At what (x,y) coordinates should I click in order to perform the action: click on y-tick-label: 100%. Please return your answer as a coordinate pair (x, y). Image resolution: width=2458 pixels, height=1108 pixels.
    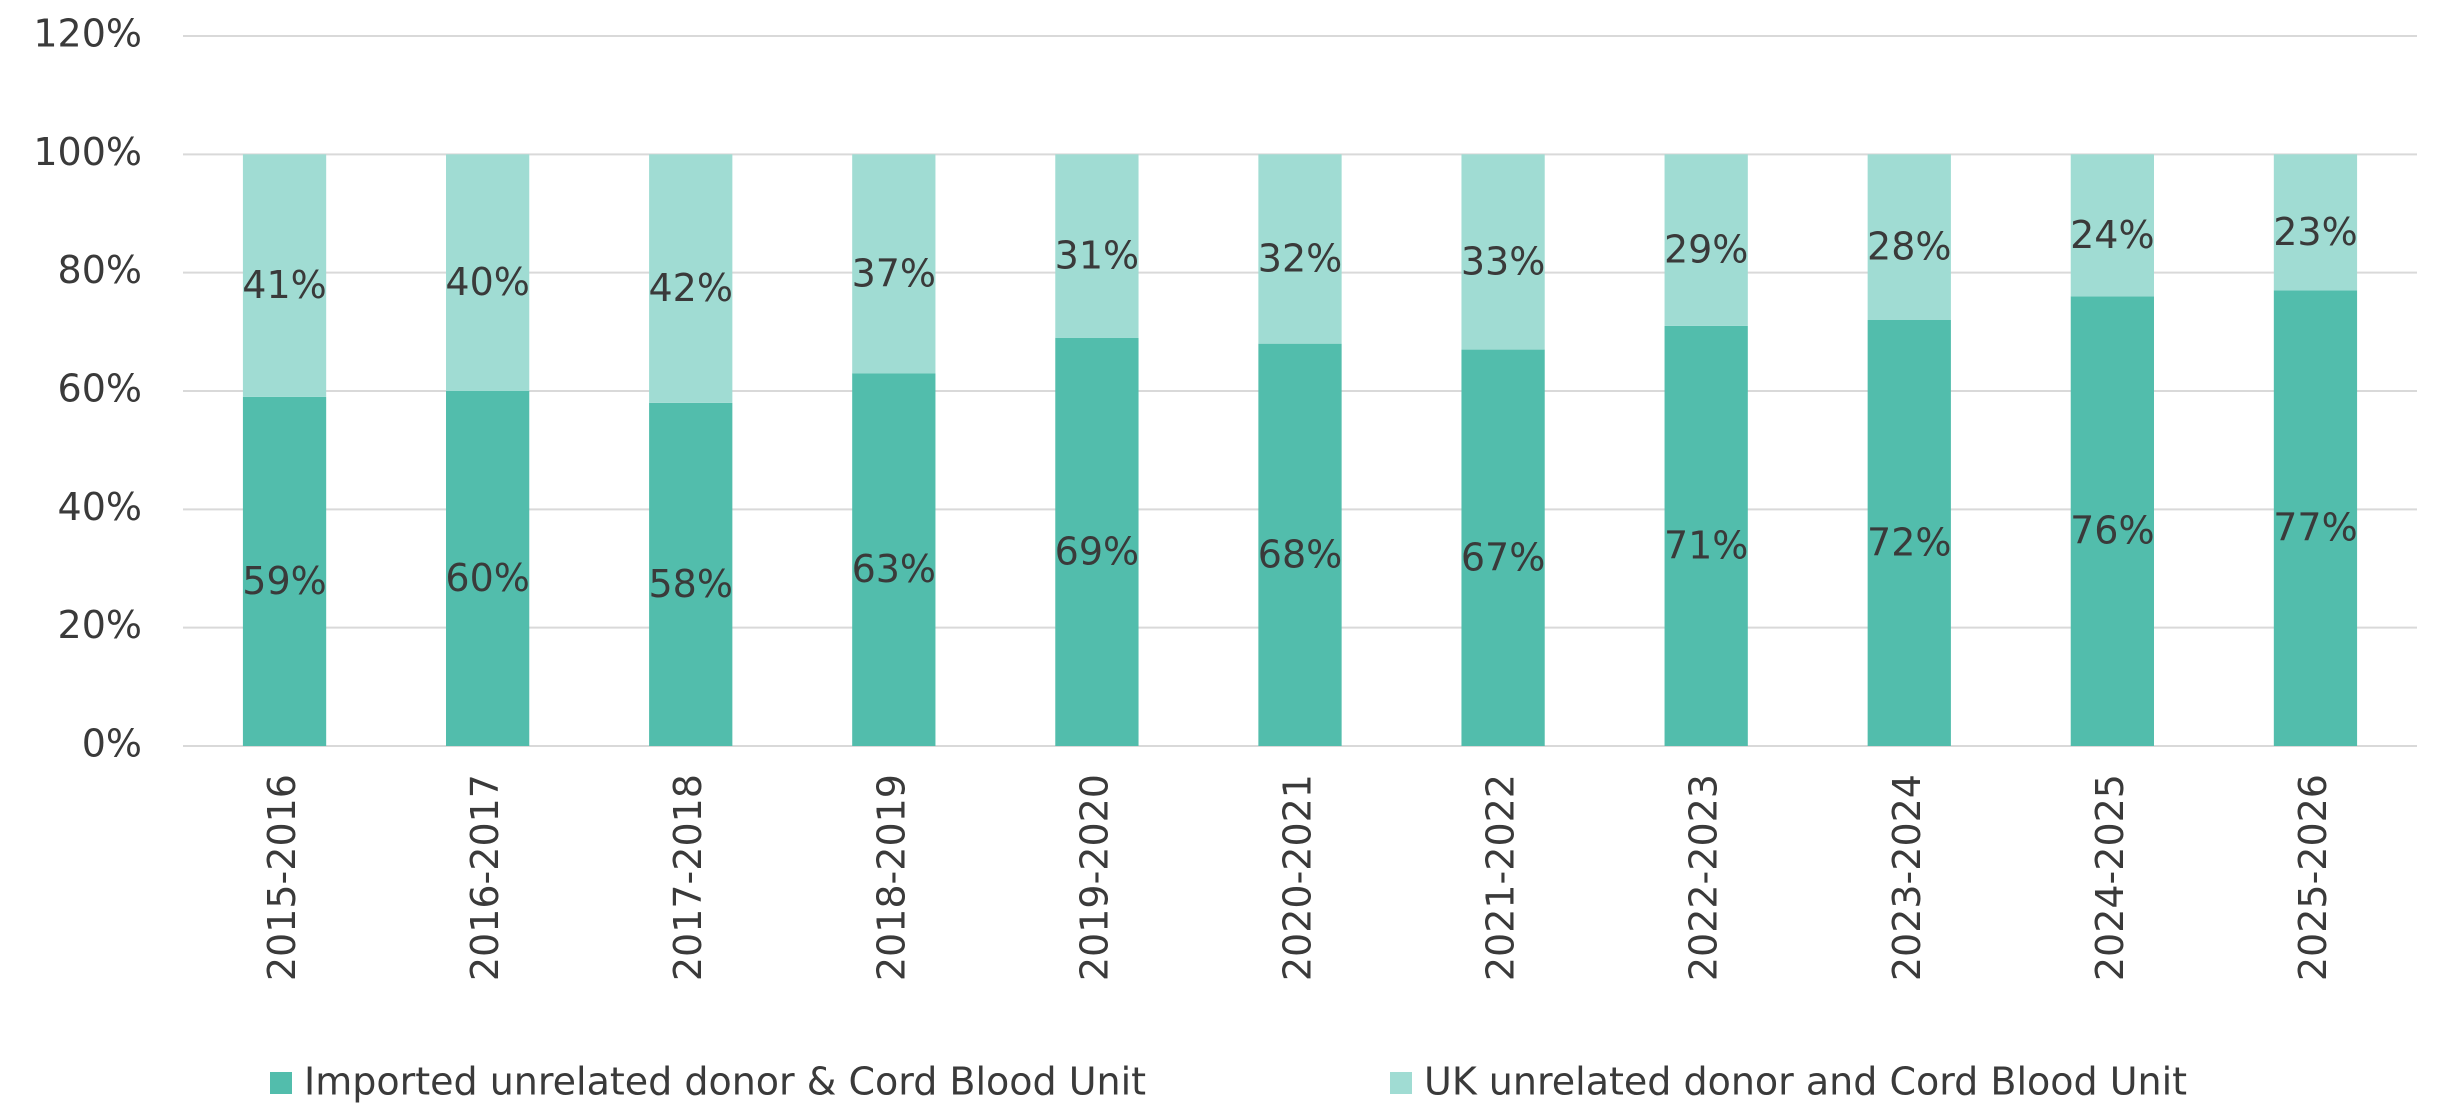
    Looking at the image, I should click on (87, 152).